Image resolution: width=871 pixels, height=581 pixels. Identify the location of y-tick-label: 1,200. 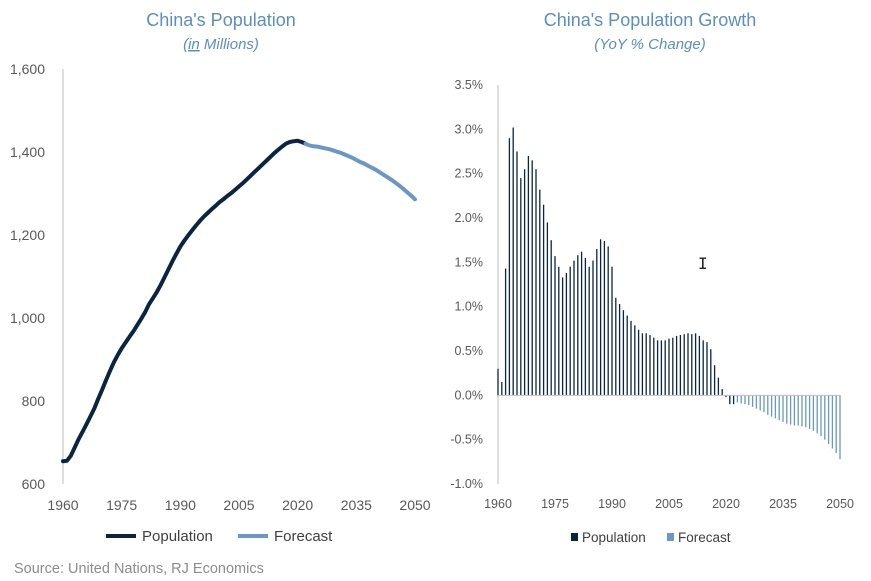
(27, 235).